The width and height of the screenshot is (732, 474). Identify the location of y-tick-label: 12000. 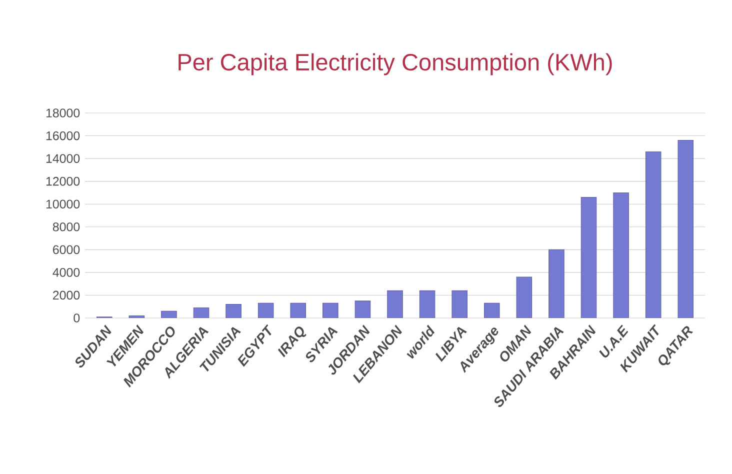
(63, 181).